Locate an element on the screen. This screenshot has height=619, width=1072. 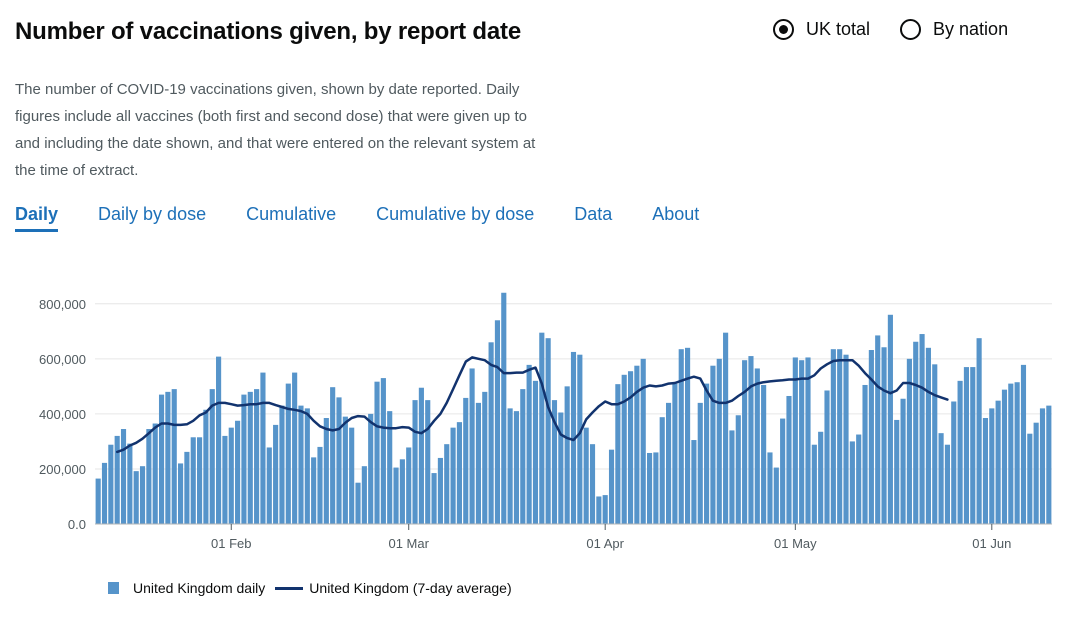
legend-label-daily: United Kingdom daily is located at coordinates (199, 588).